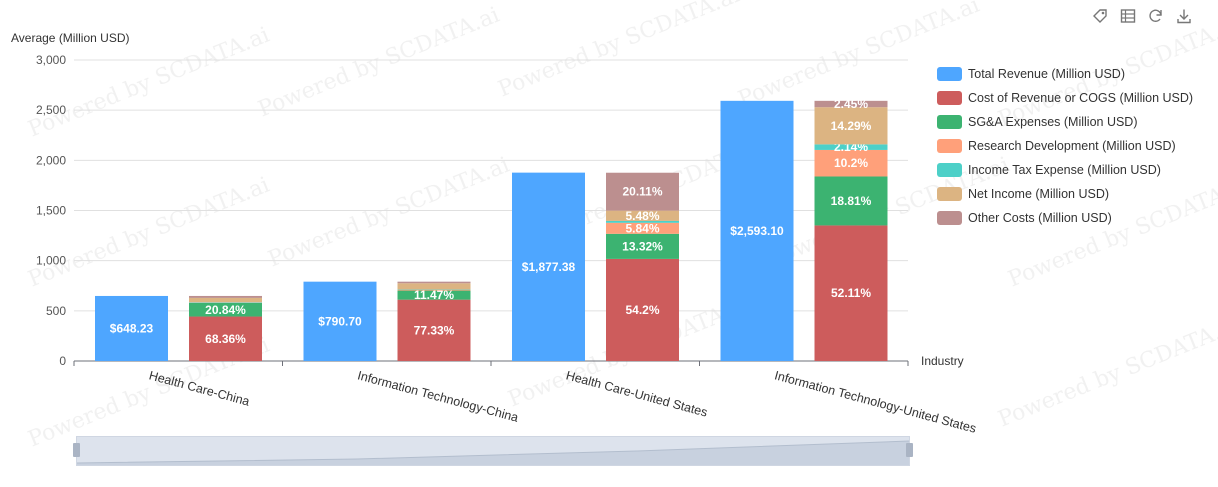 The height and width of the screenshot is (487, 1218). I want to click on segment-label: 2.45%, so click(851, 104).